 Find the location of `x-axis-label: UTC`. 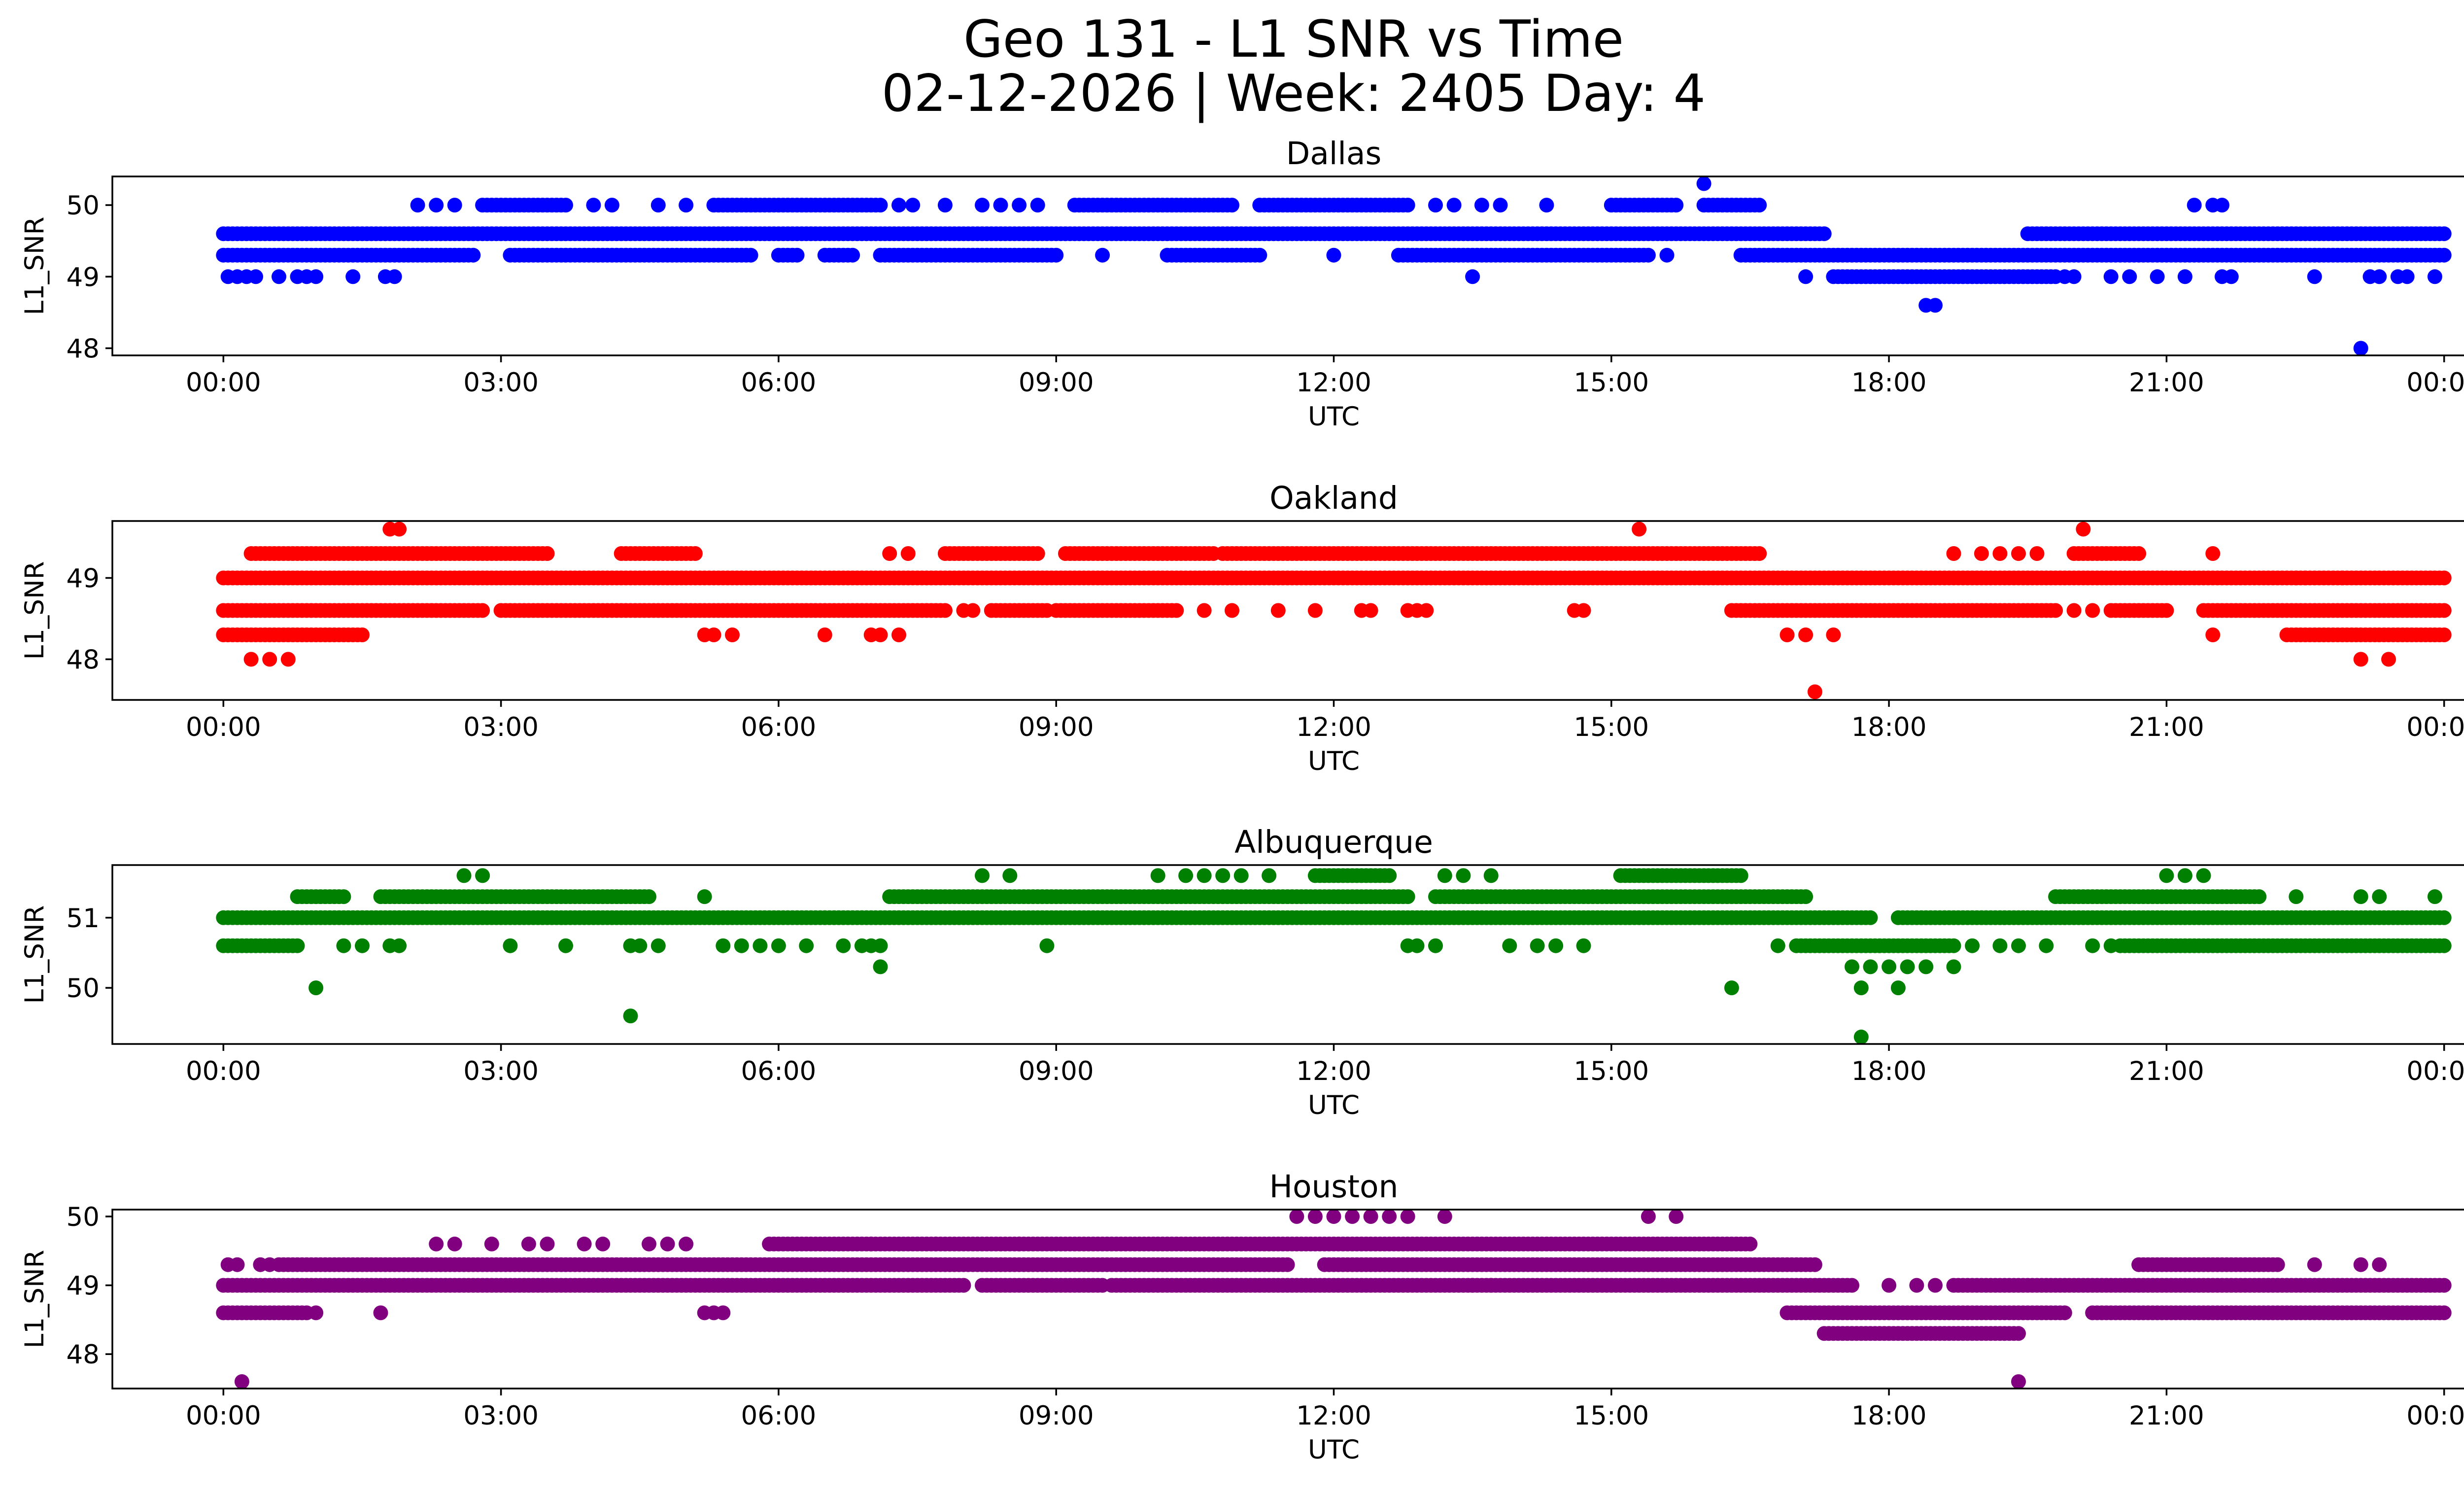

x-axis-label: UTC is located at coordinates (1334, 417).